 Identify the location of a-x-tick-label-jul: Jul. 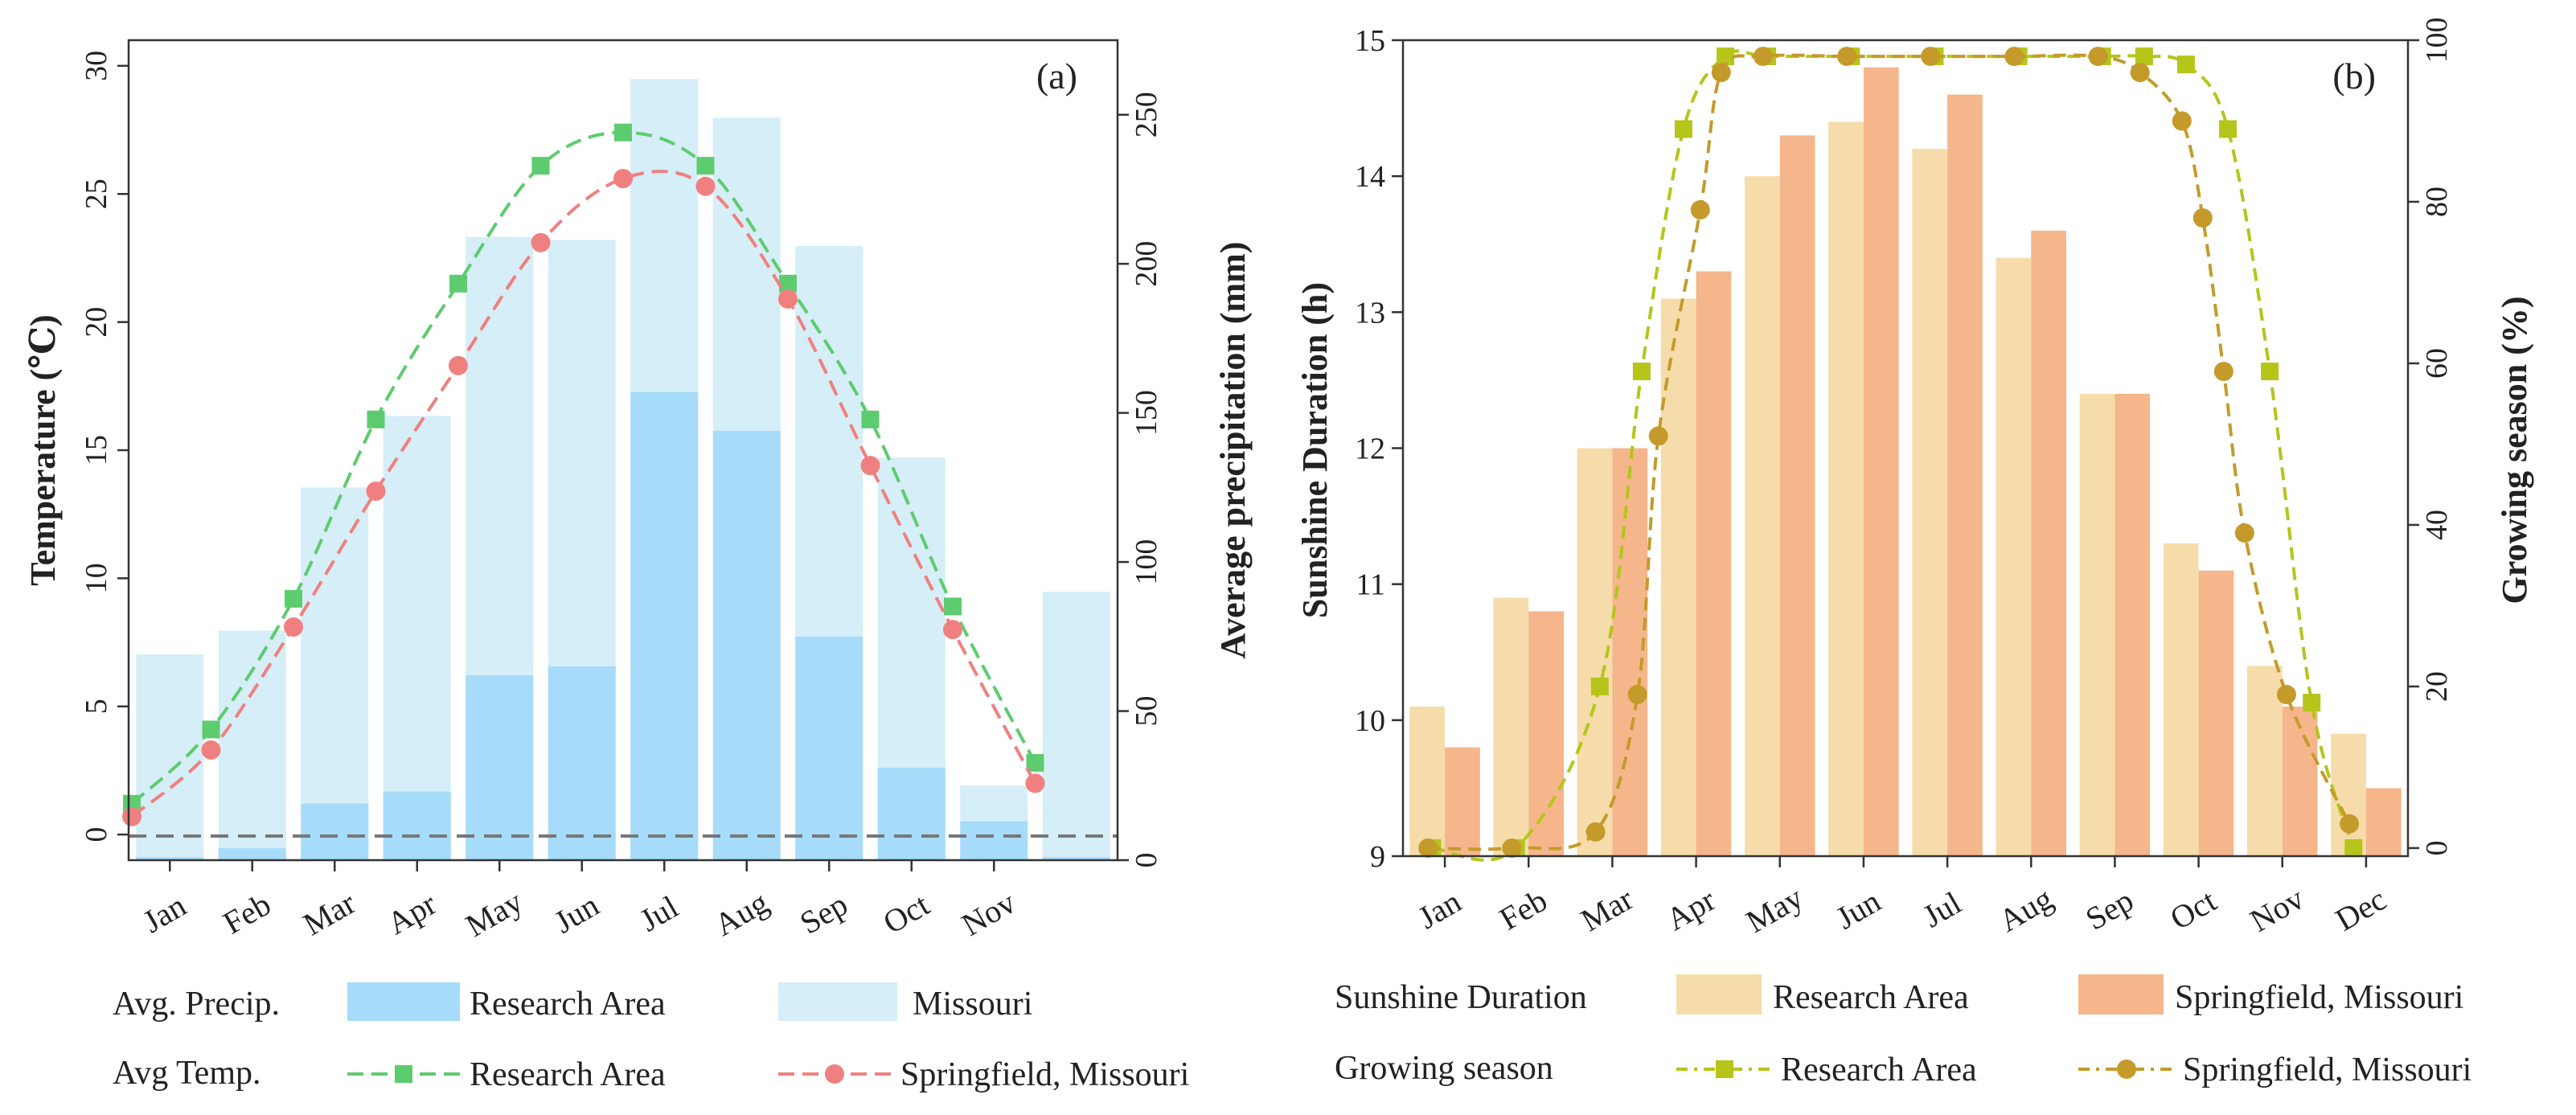
(659, 913).